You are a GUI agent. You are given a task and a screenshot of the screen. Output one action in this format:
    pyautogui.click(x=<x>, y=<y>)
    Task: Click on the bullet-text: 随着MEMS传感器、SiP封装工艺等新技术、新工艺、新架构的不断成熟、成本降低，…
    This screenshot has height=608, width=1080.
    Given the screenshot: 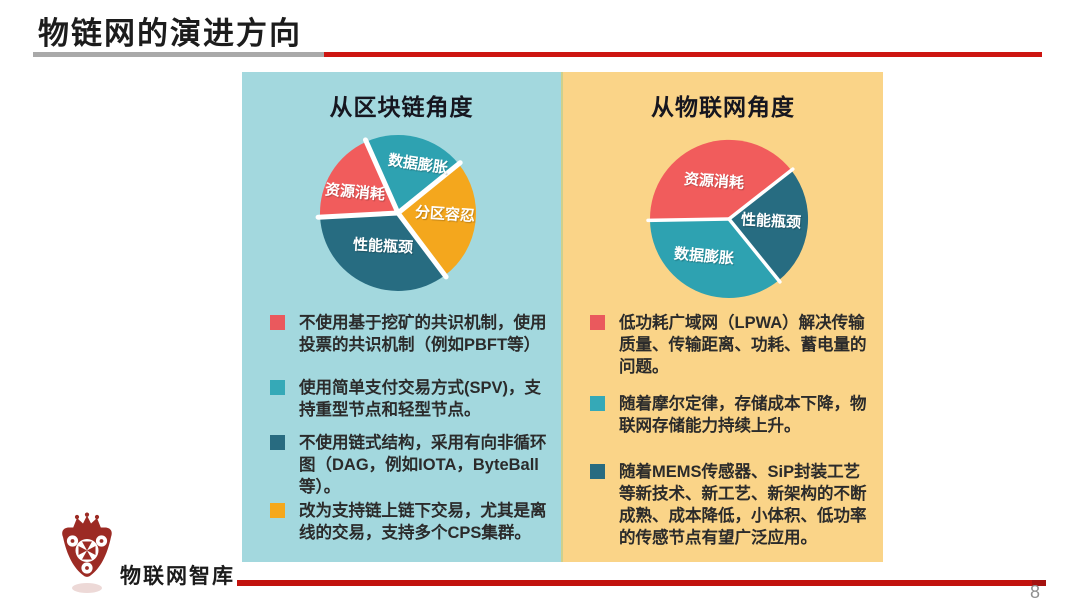 What is the action you would take?
    pyautogui.click(x=743, y=505)
    